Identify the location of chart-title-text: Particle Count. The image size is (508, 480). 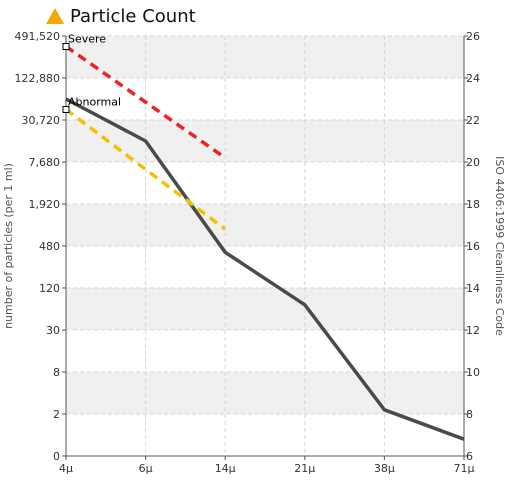
(133, 16).